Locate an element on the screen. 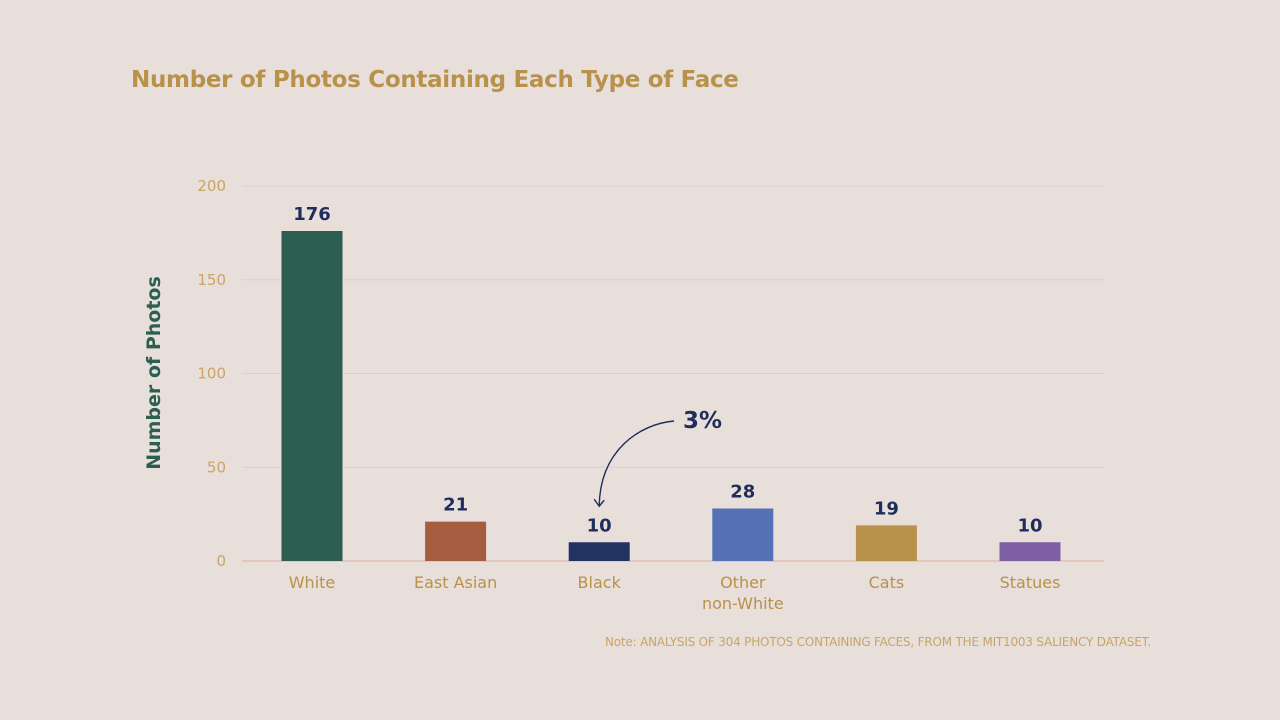  annotation-text: 3% is located at coordinates (702, 421).